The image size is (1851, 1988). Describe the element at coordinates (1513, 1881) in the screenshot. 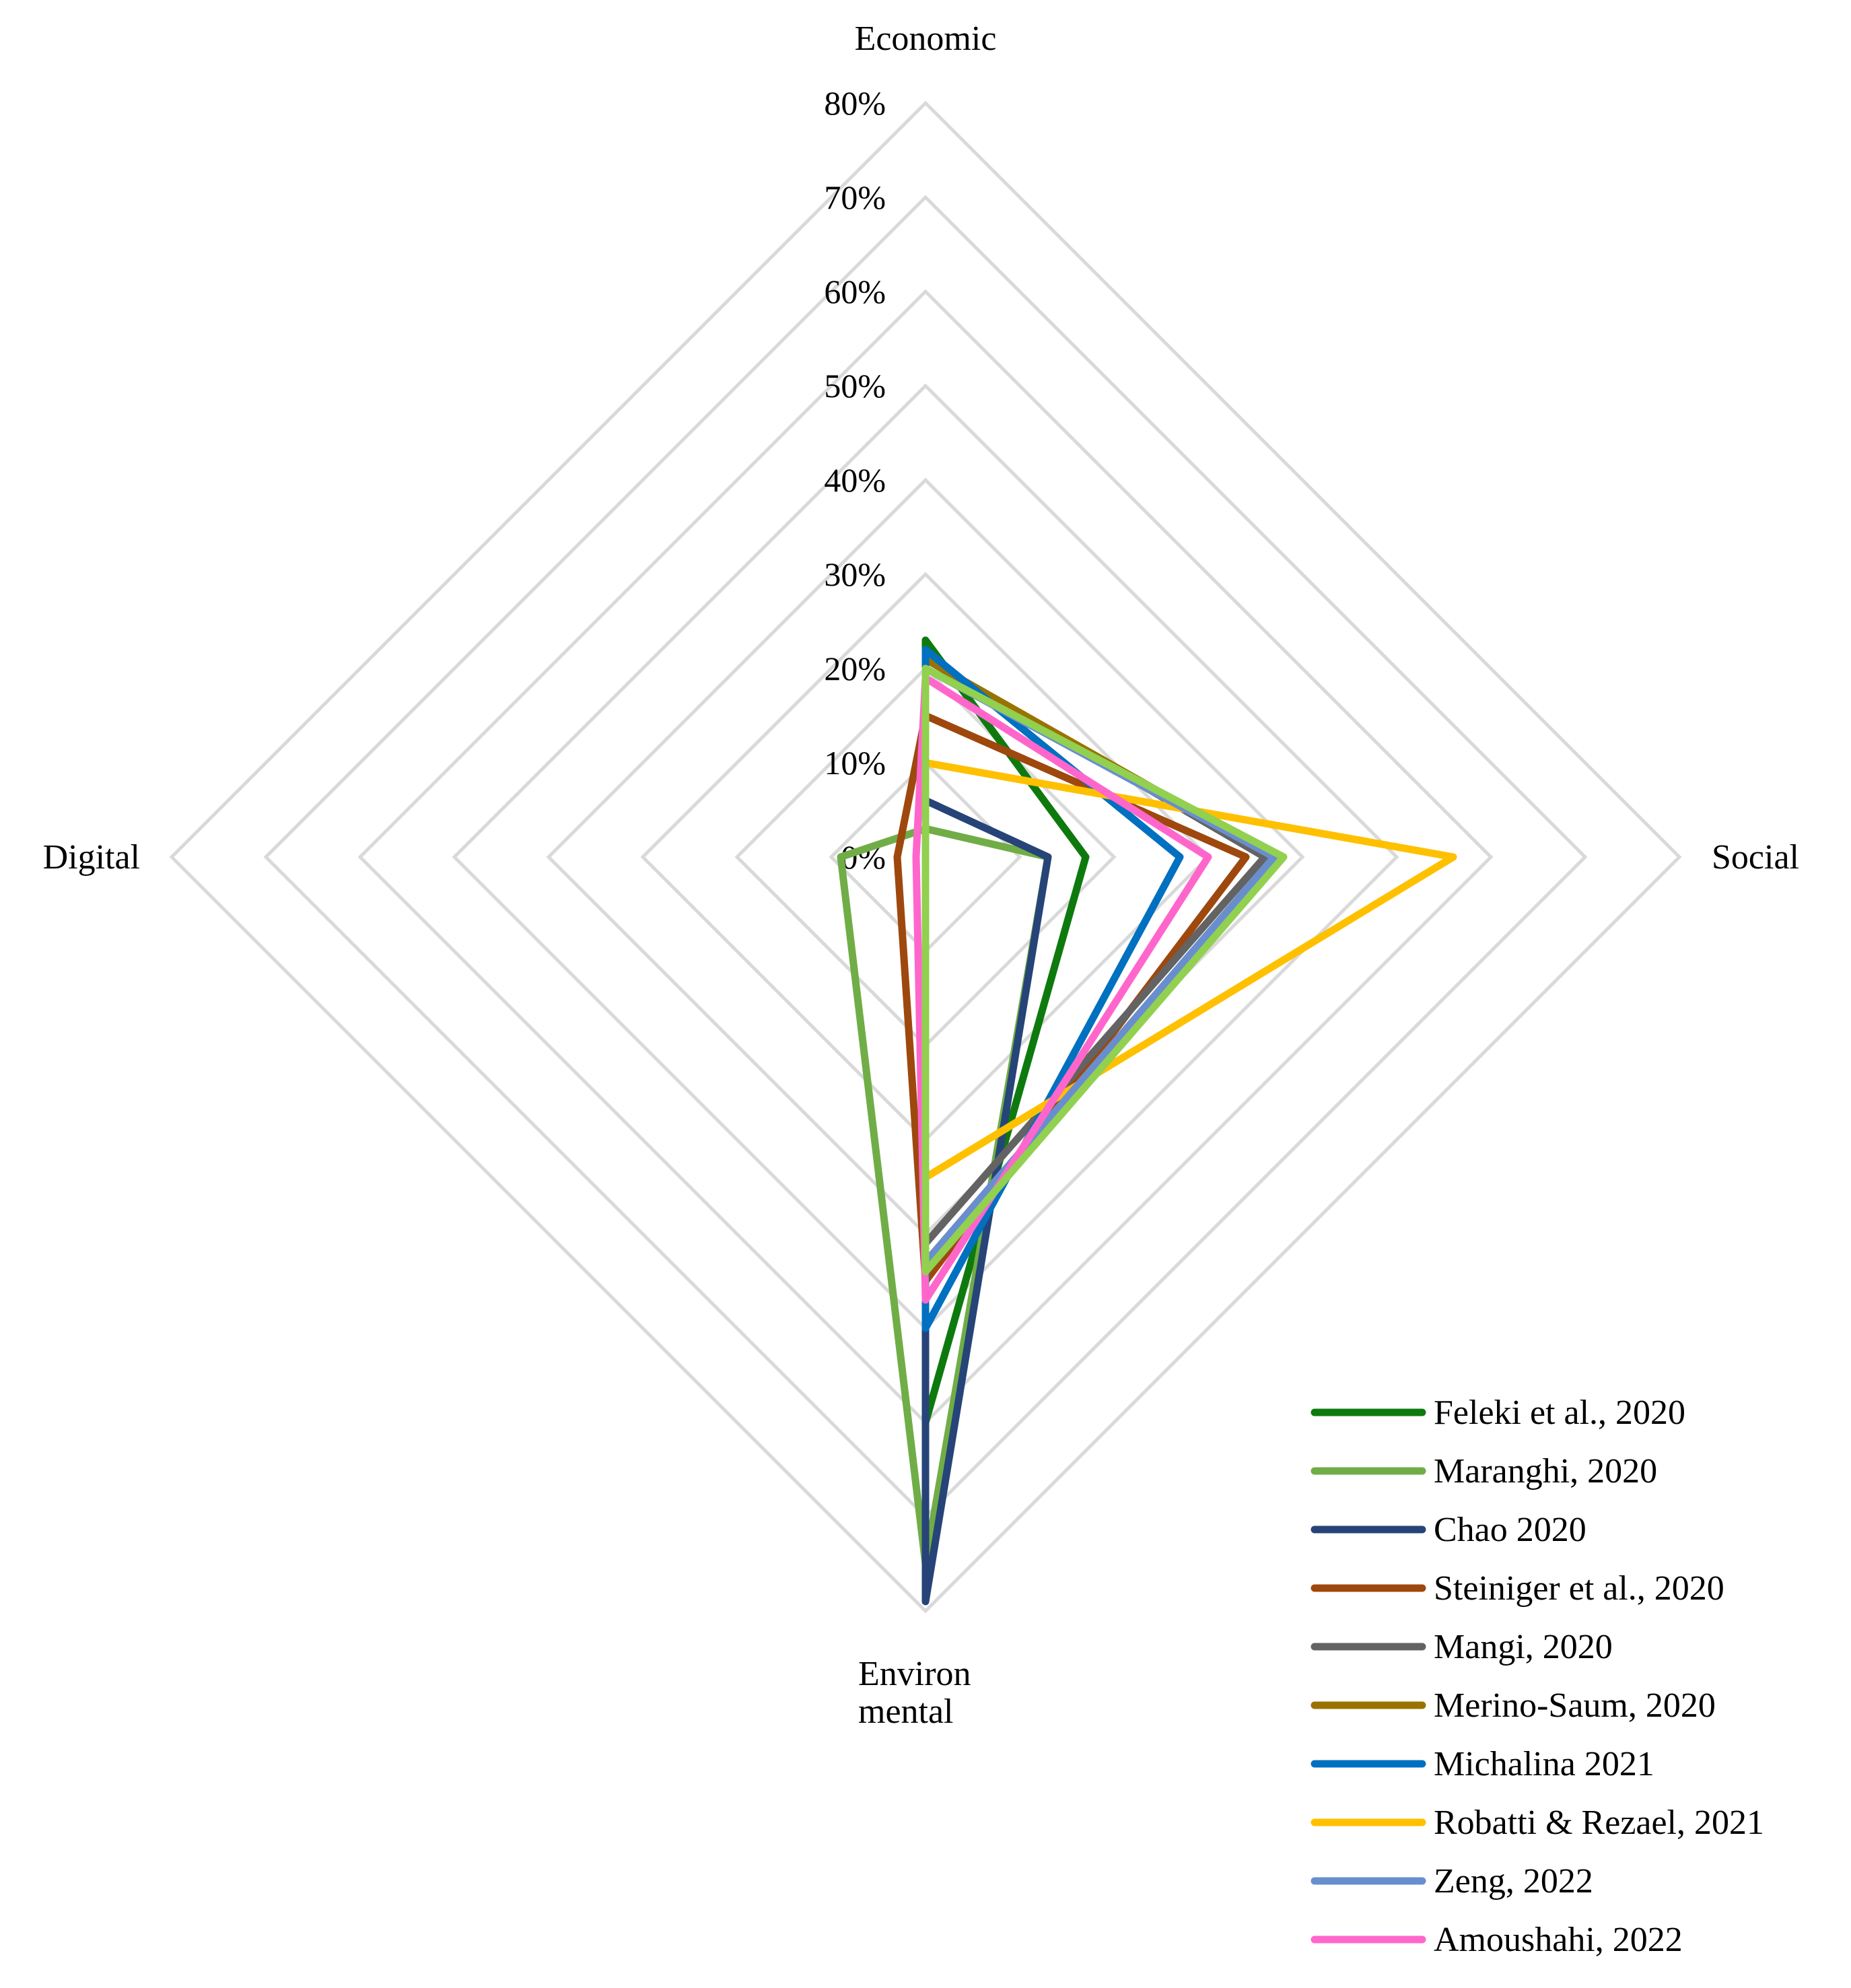

I see `legend-label: Zeng, 2022` at that location.